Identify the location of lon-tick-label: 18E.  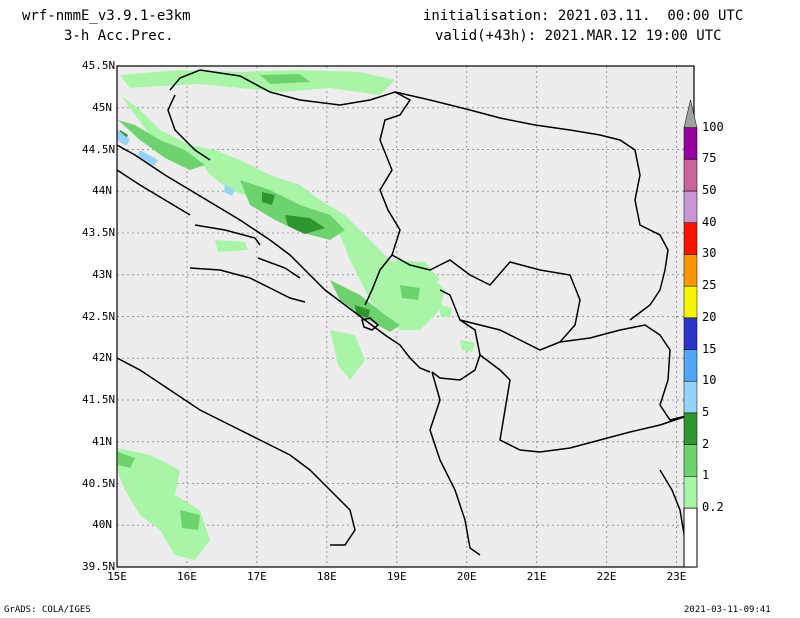
(326, 576).